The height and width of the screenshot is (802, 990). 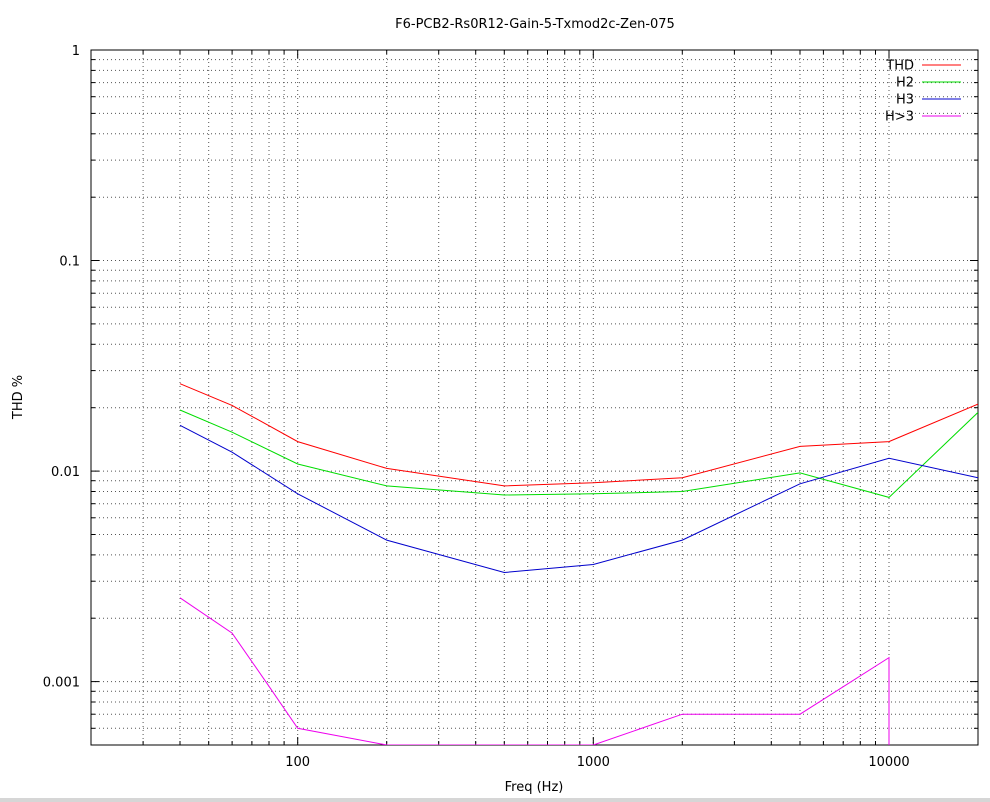 I want to click on series-line-thd, so click(x=578, y=435).